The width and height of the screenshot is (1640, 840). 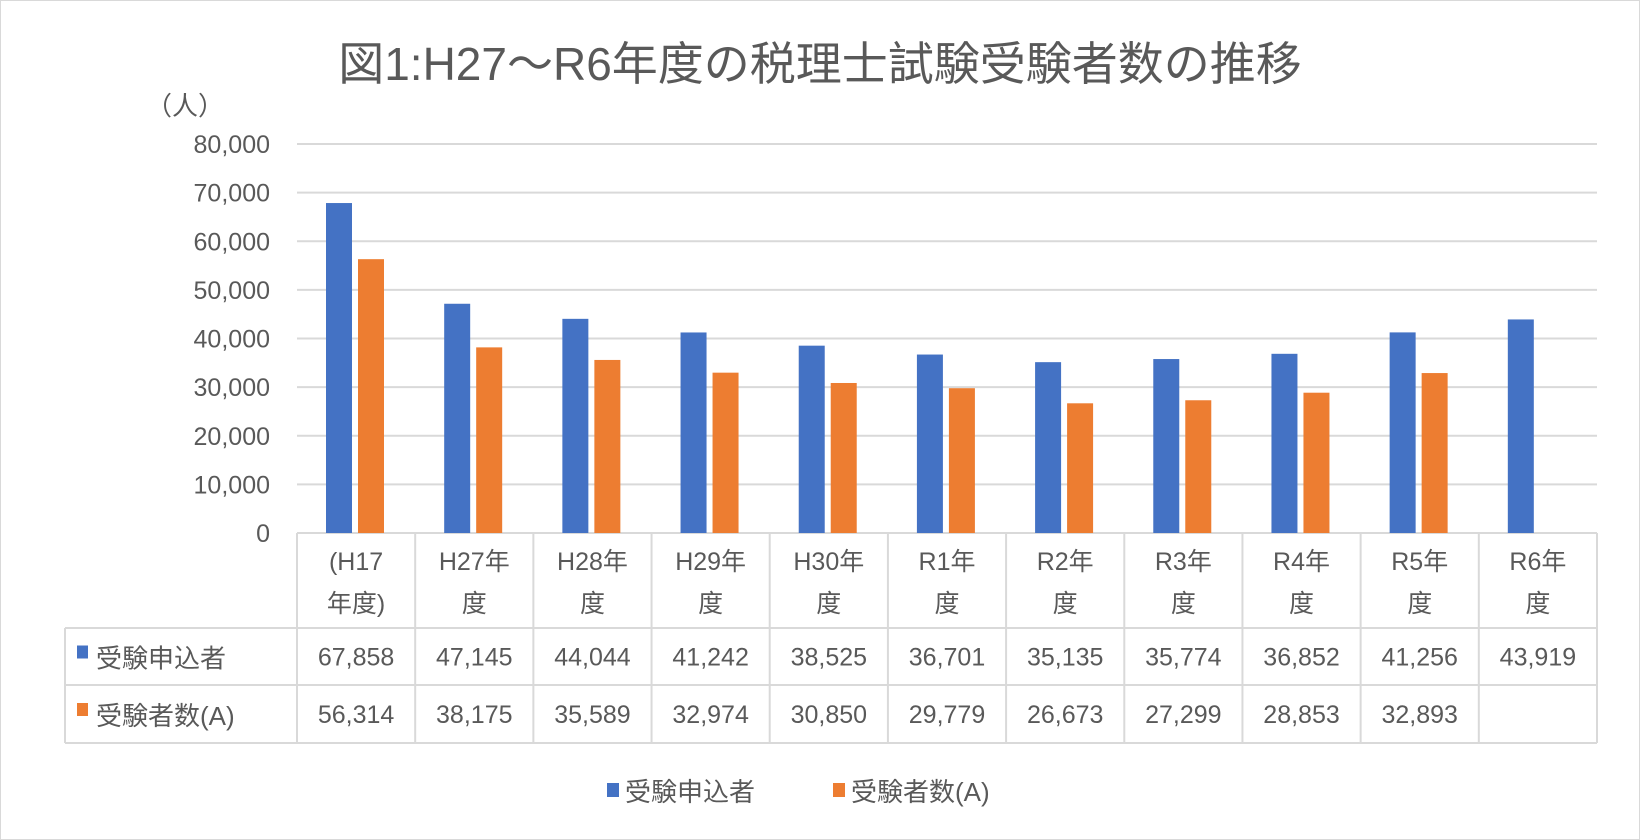 I want to click on y-tick-label: 40,000, so click(x=232, y=340).